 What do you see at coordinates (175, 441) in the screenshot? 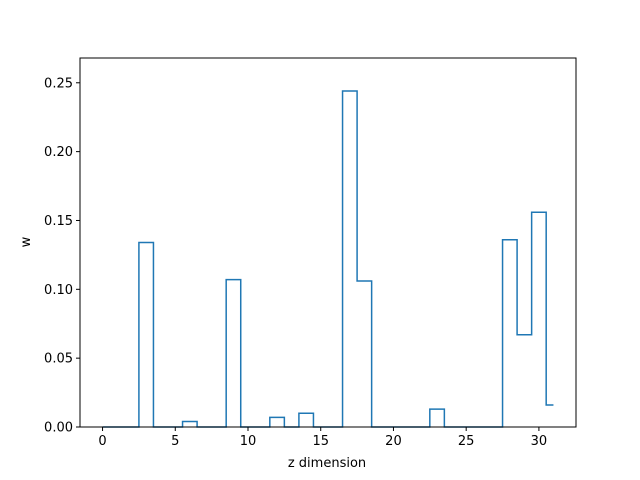
I see `x-tick-label: 5` at bounding box center [175, 441].